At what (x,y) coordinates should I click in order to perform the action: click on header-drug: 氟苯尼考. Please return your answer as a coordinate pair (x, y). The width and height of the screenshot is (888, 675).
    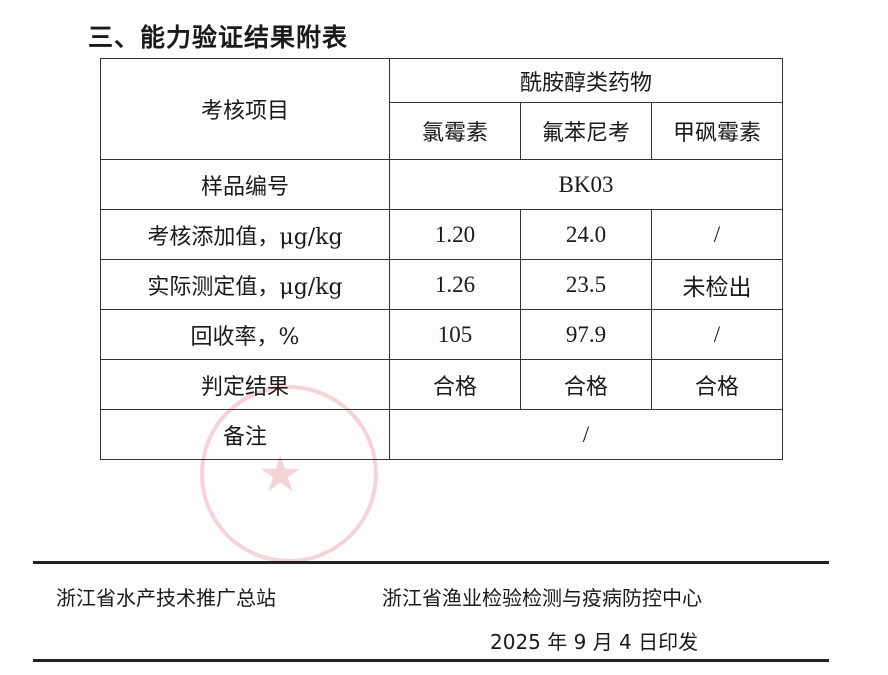
    Looking at the image, I should click on (586, 131).